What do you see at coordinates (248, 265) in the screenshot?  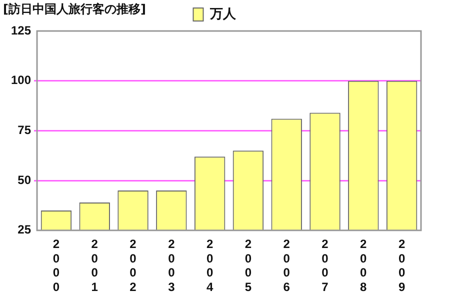 I see `x-tick-label: 2005` at bounding box center [248, 265].